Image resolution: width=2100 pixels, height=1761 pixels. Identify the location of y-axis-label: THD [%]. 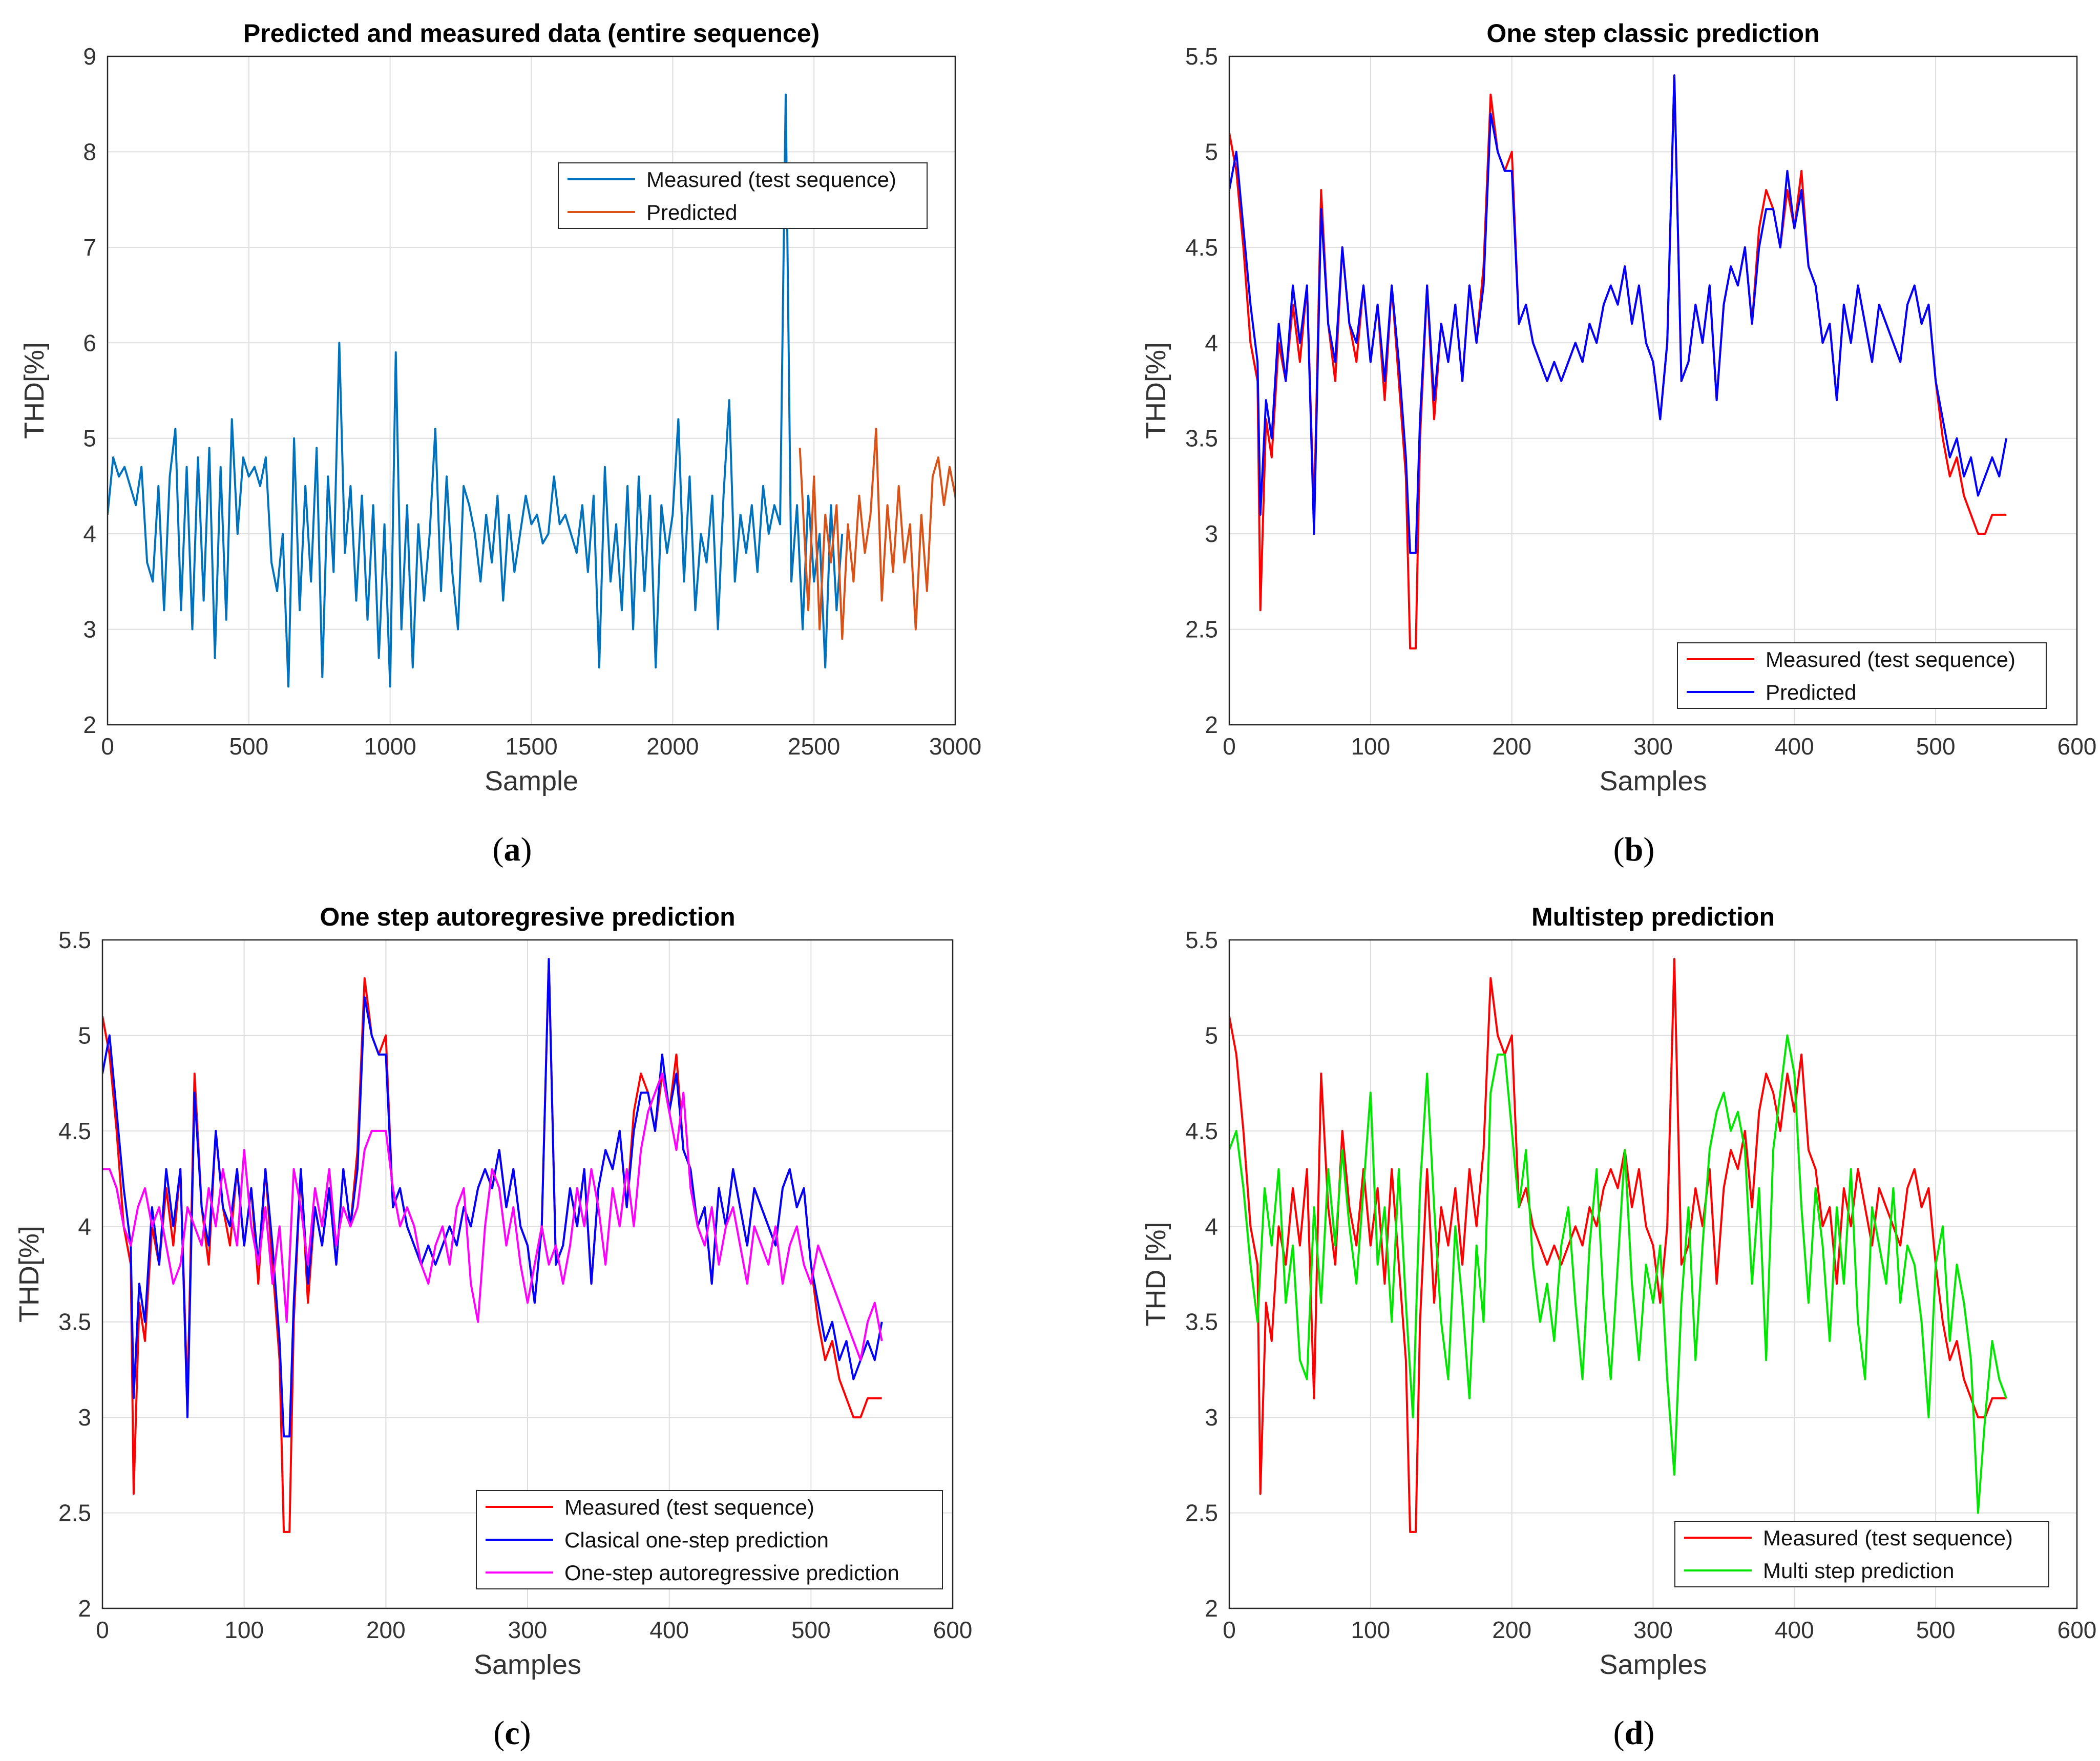
(1156, 1274).